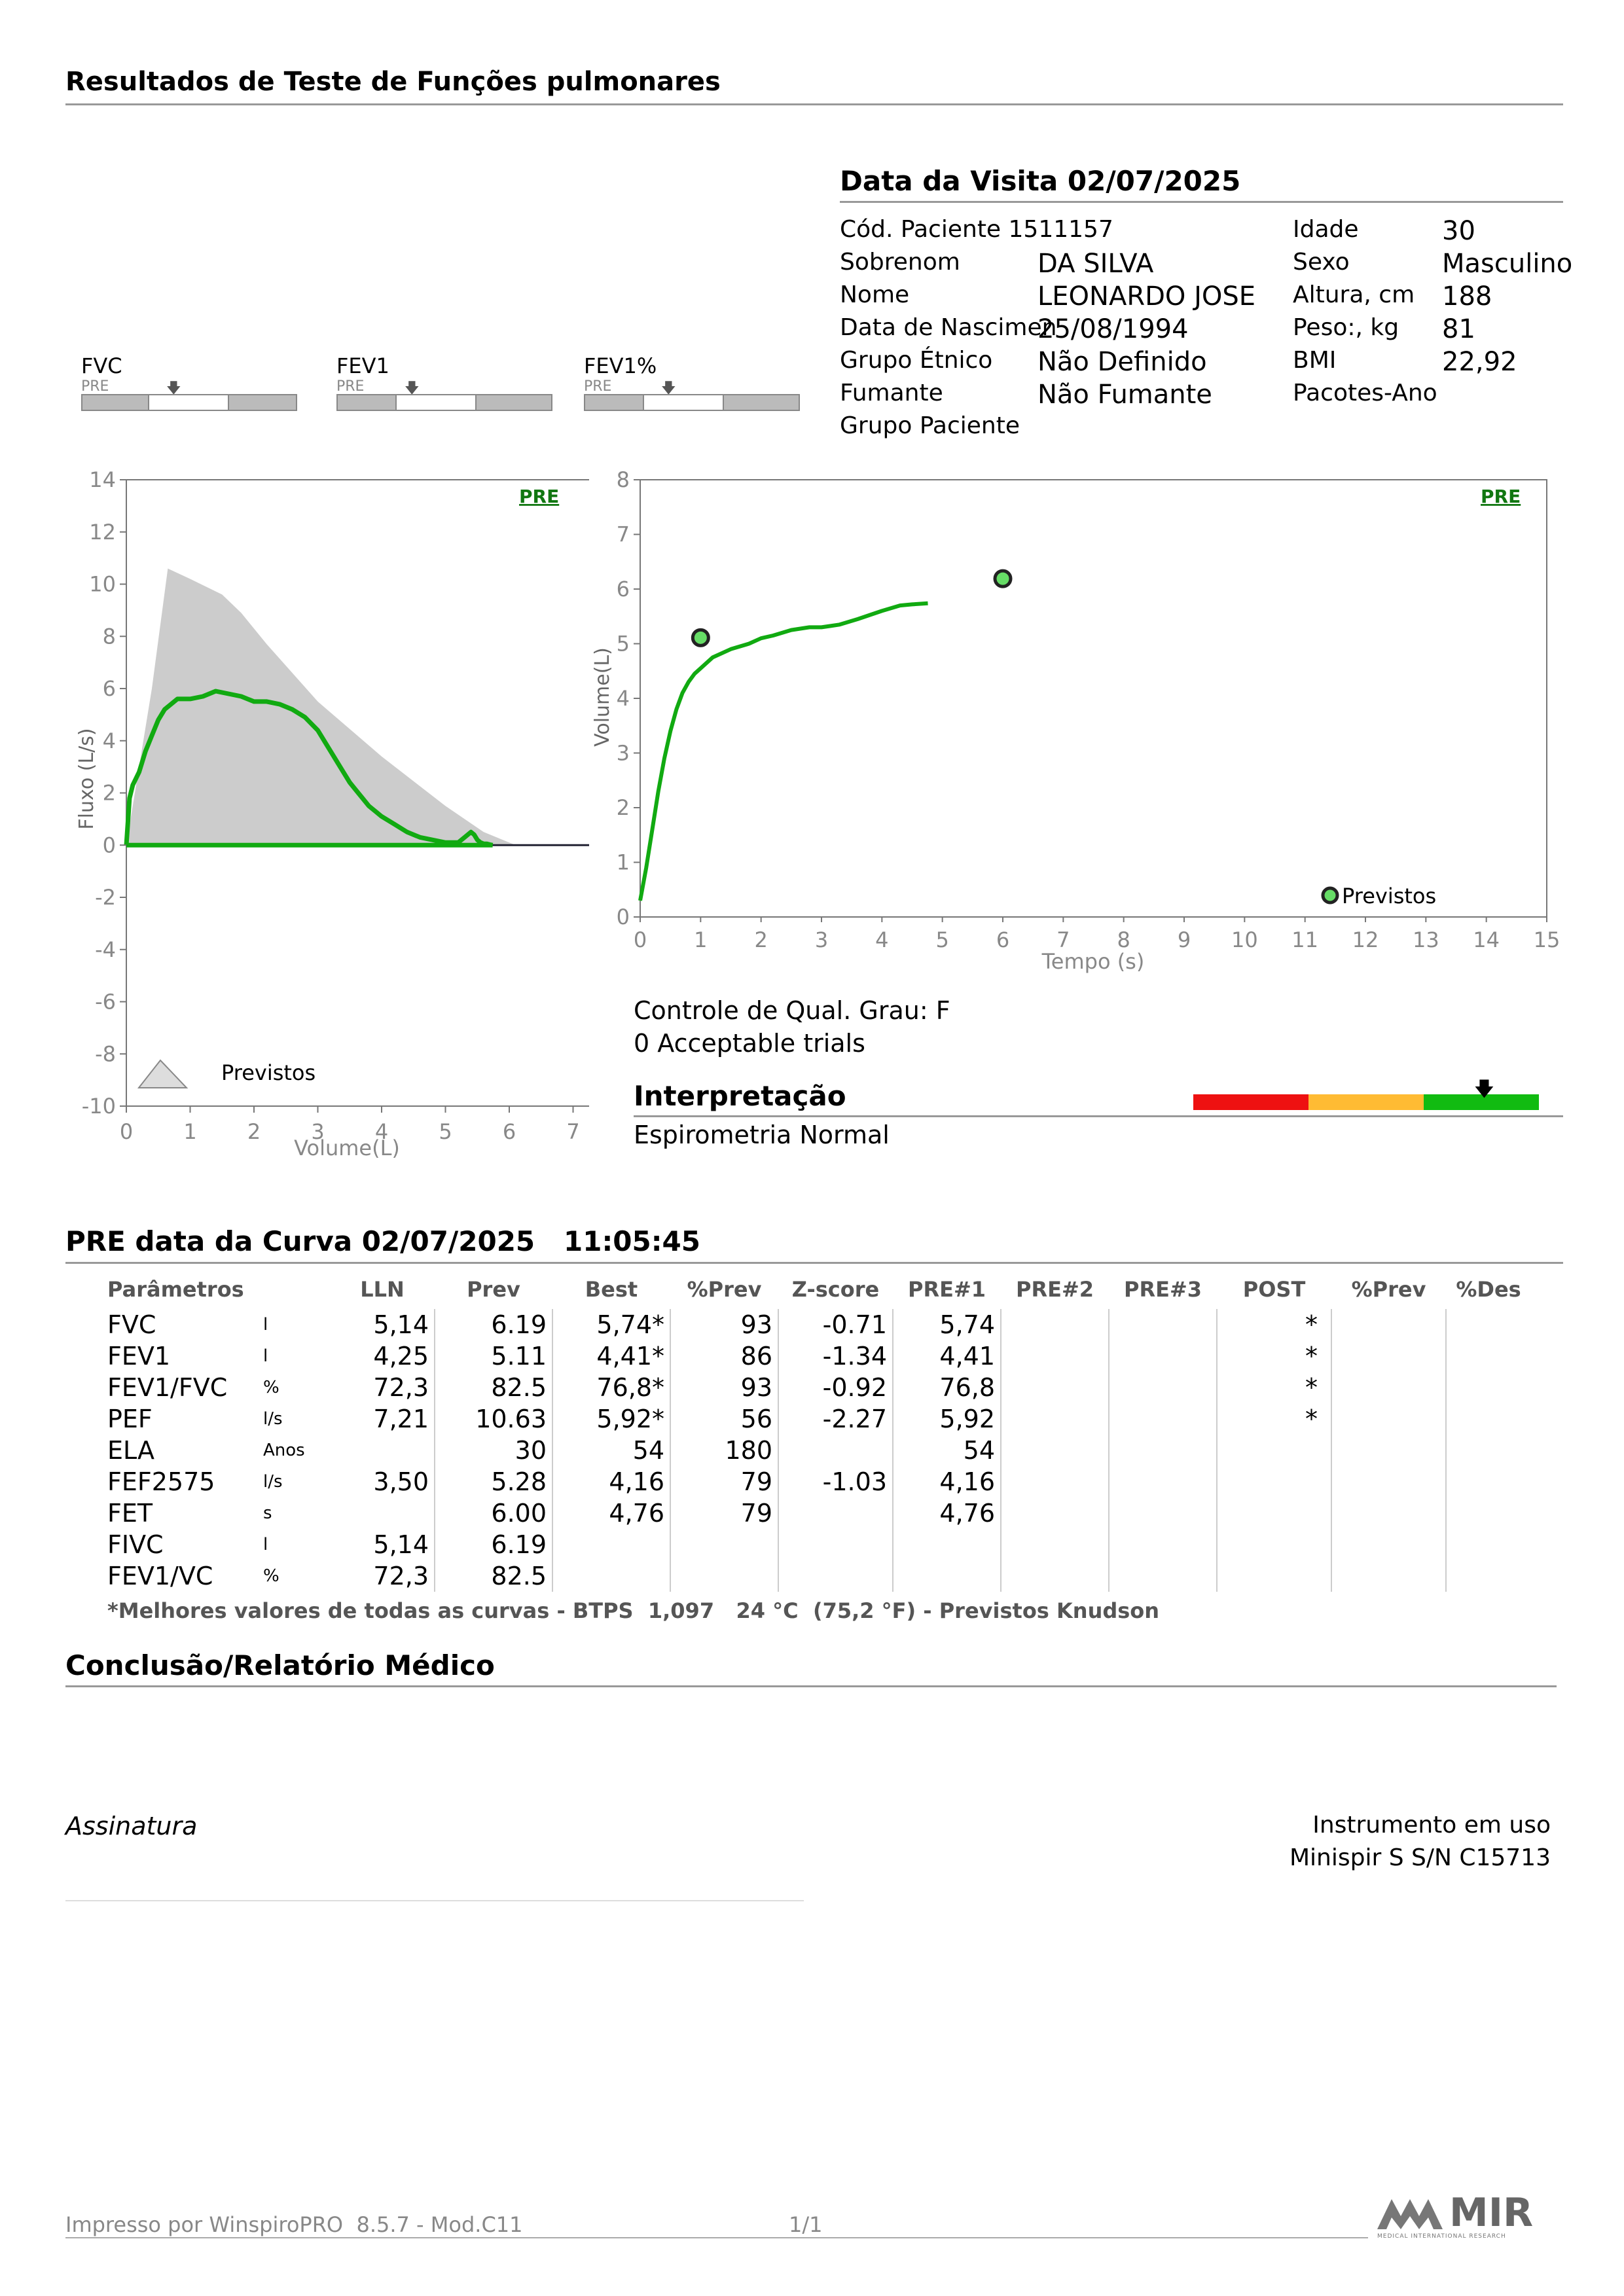 The height and width of the screenshot is (2296, 1624). What do you see at coordinates (382, 1576) in the screenshot?
I see `row-lln: 72,3` at bounding box center [382, 1576].